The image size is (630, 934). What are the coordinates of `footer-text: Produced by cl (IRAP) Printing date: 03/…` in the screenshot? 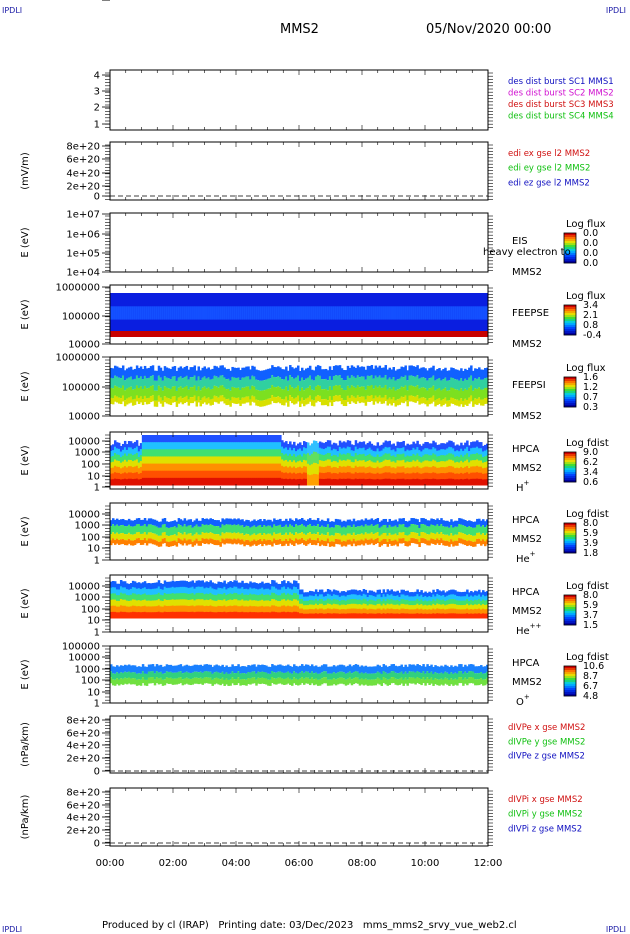 It's located at (309, 925).